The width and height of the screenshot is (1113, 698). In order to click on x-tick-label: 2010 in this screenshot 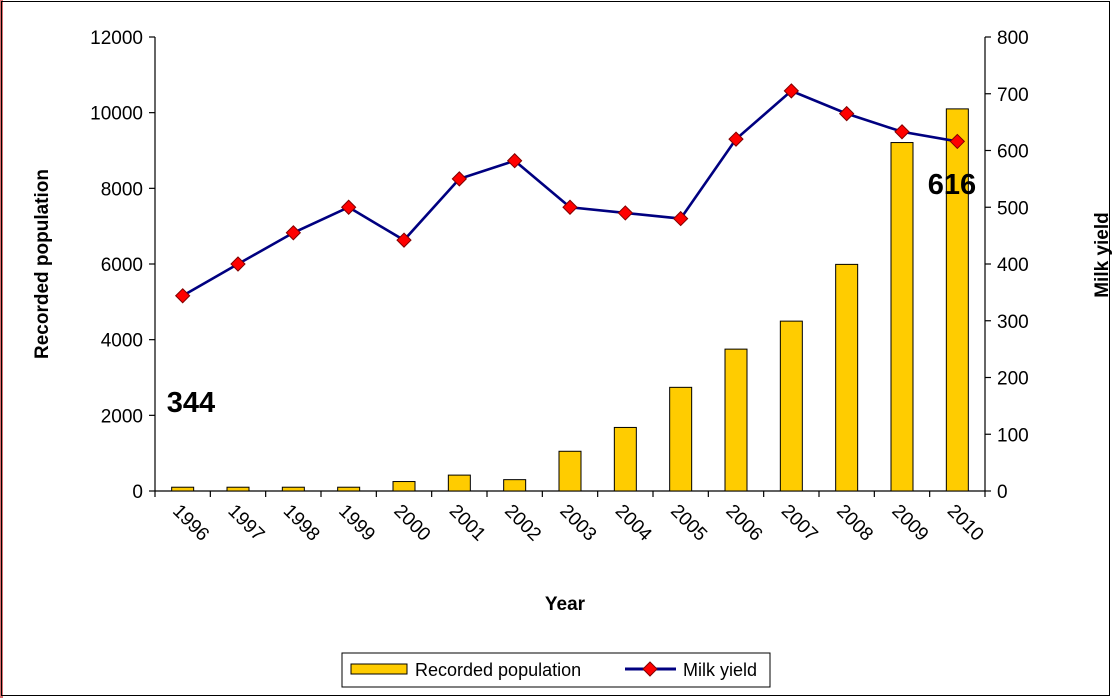, I will do `click(965, 523)`.